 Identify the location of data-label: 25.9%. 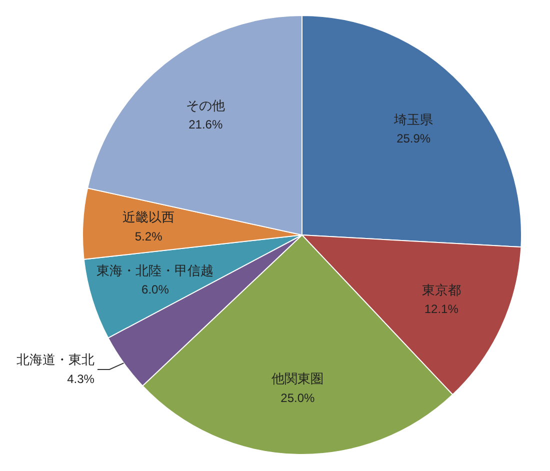
(413, 139).